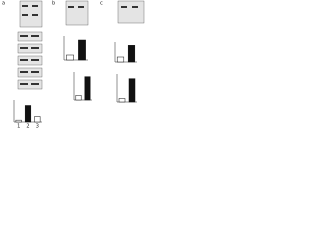  Describe the element at coordinates (3, 4) in the screenshot. I see `panel-label: a` at that location.